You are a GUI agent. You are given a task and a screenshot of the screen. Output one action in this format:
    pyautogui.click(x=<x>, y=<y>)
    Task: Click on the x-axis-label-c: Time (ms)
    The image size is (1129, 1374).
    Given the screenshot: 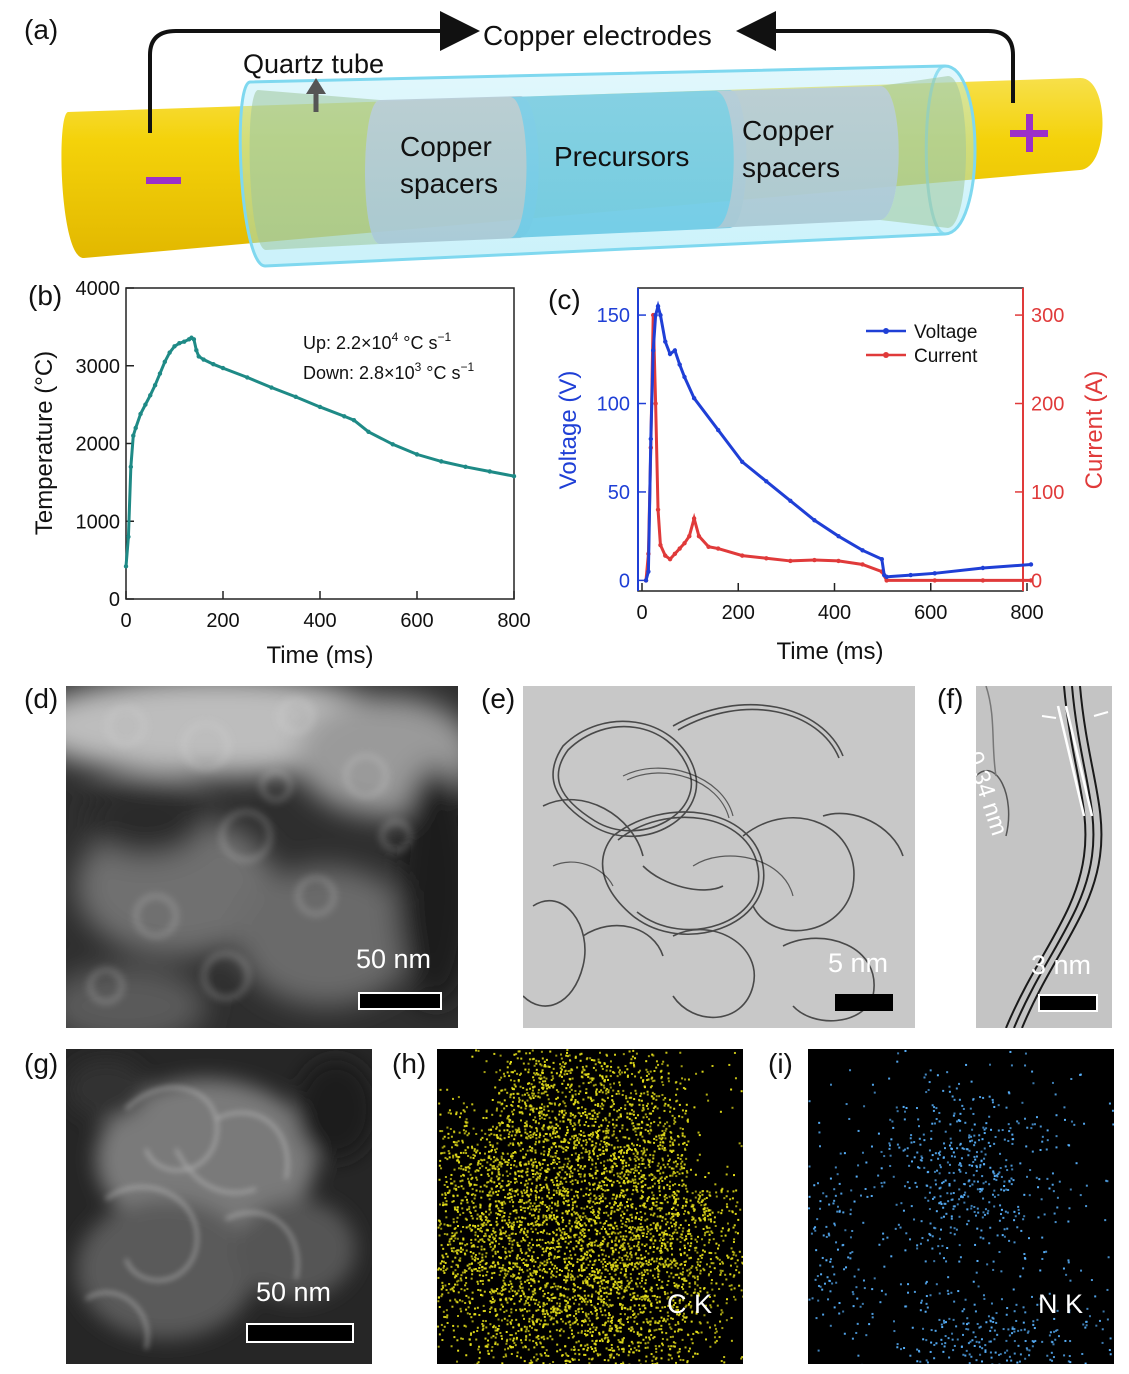 What is the action you would take?
    pyautogui.click(x=829, y=651)
    